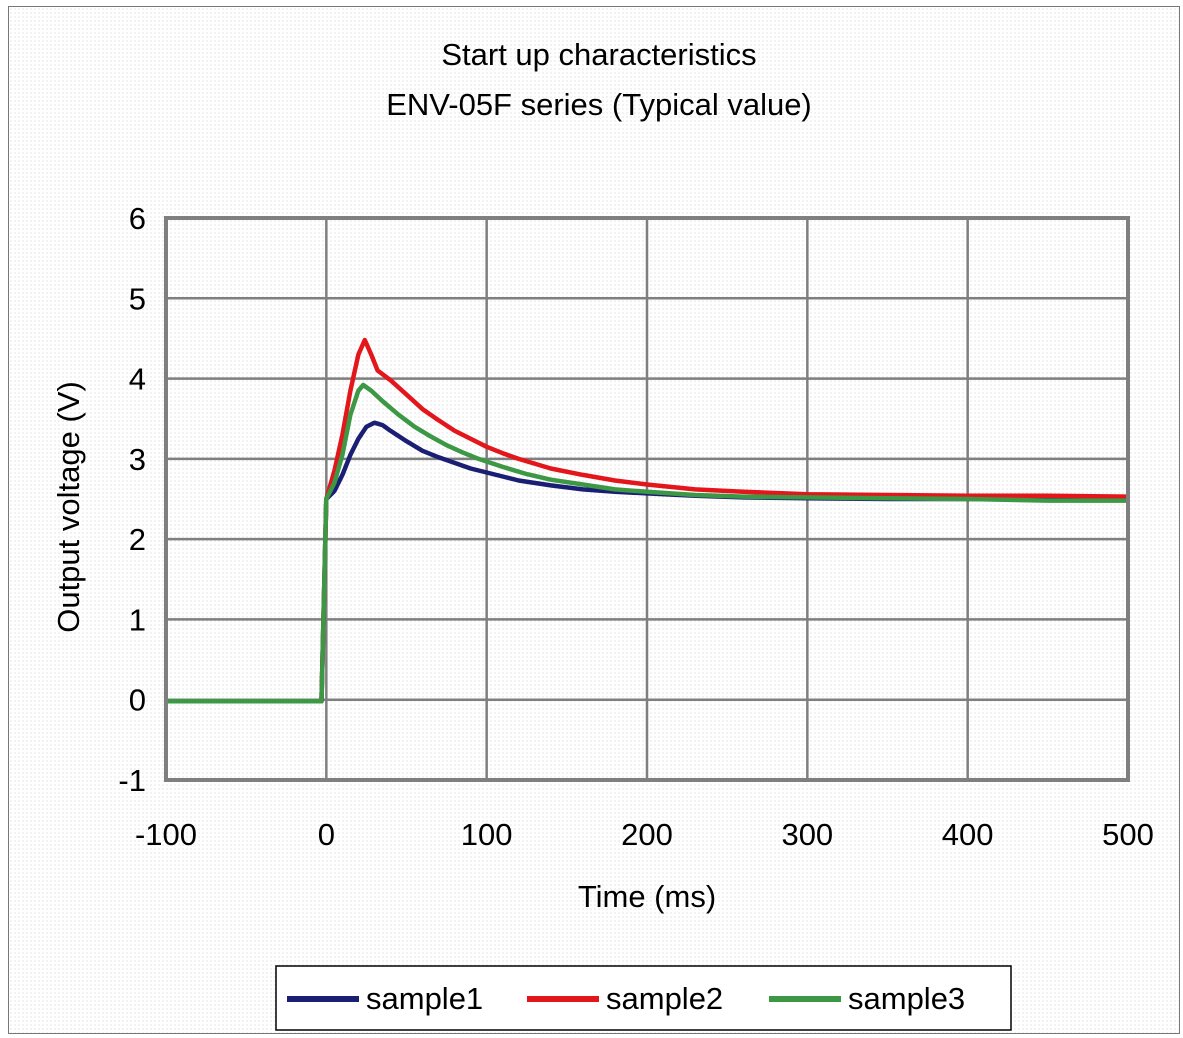 This screenshot has height=1038, width=1183. I want to click on y-tick-label: 1, so click(137, 619).